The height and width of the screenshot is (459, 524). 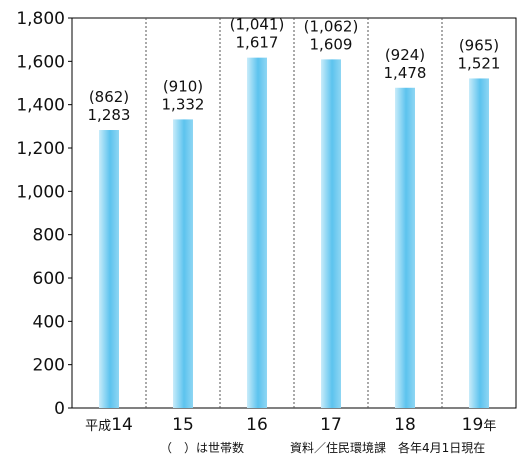 What do you see at coordinates (183, 104) in the screenshot?
I see `value-label: 1,332` at bounding box center [183, 104].